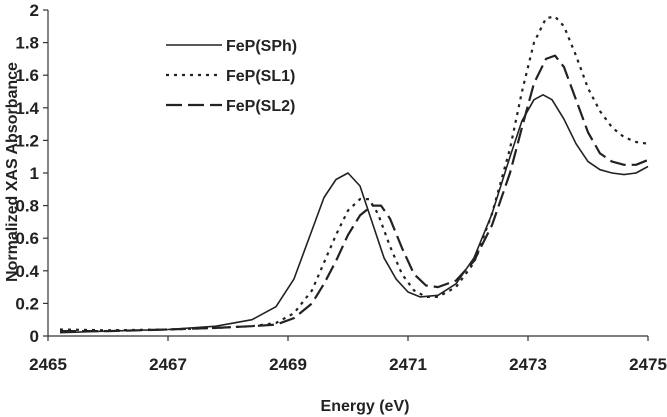  I want to click on y-axis-ticks: 0 0.2 0.4 0.6 0.8 1 1.2 1.4 1.6 1.8 2, so click(31, 173).